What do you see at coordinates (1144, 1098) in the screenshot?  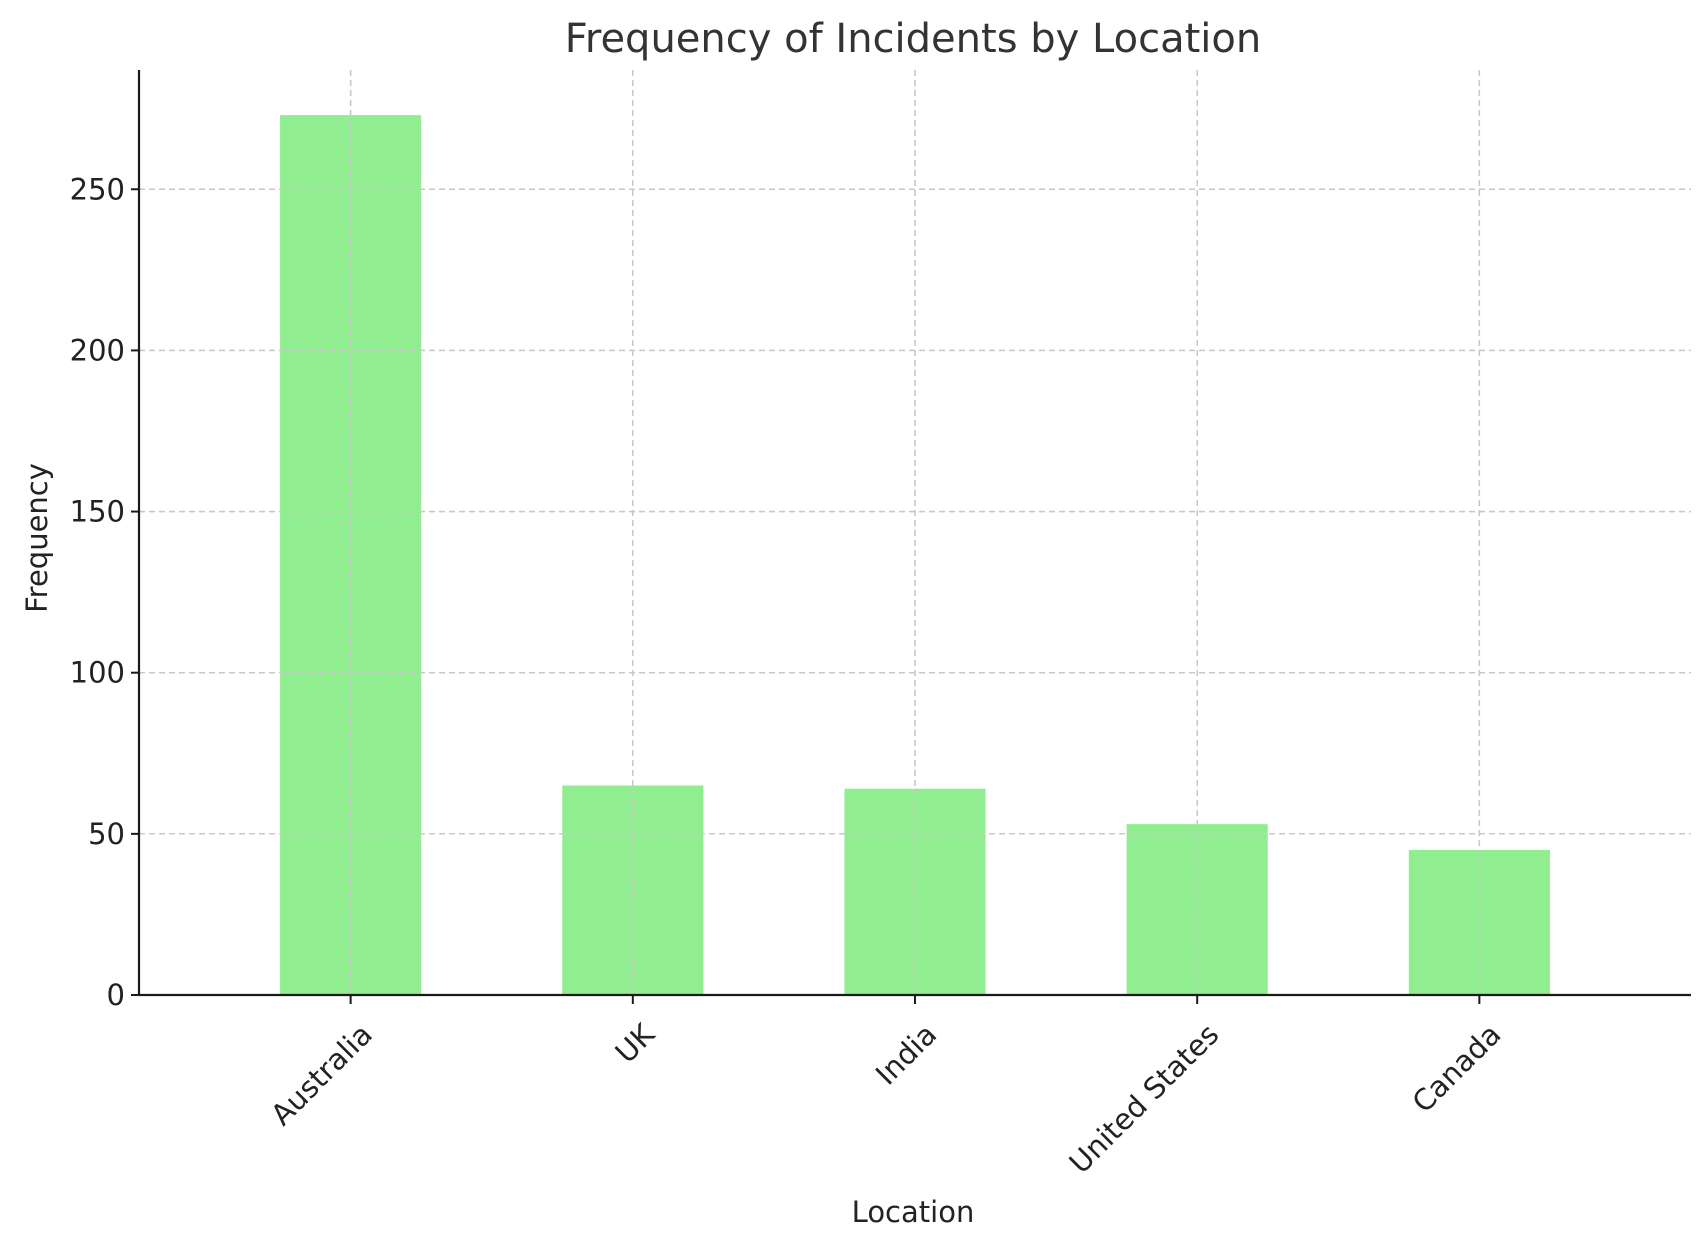 I see `x-tick-label: United States` at bounding box center [1144, 1098].